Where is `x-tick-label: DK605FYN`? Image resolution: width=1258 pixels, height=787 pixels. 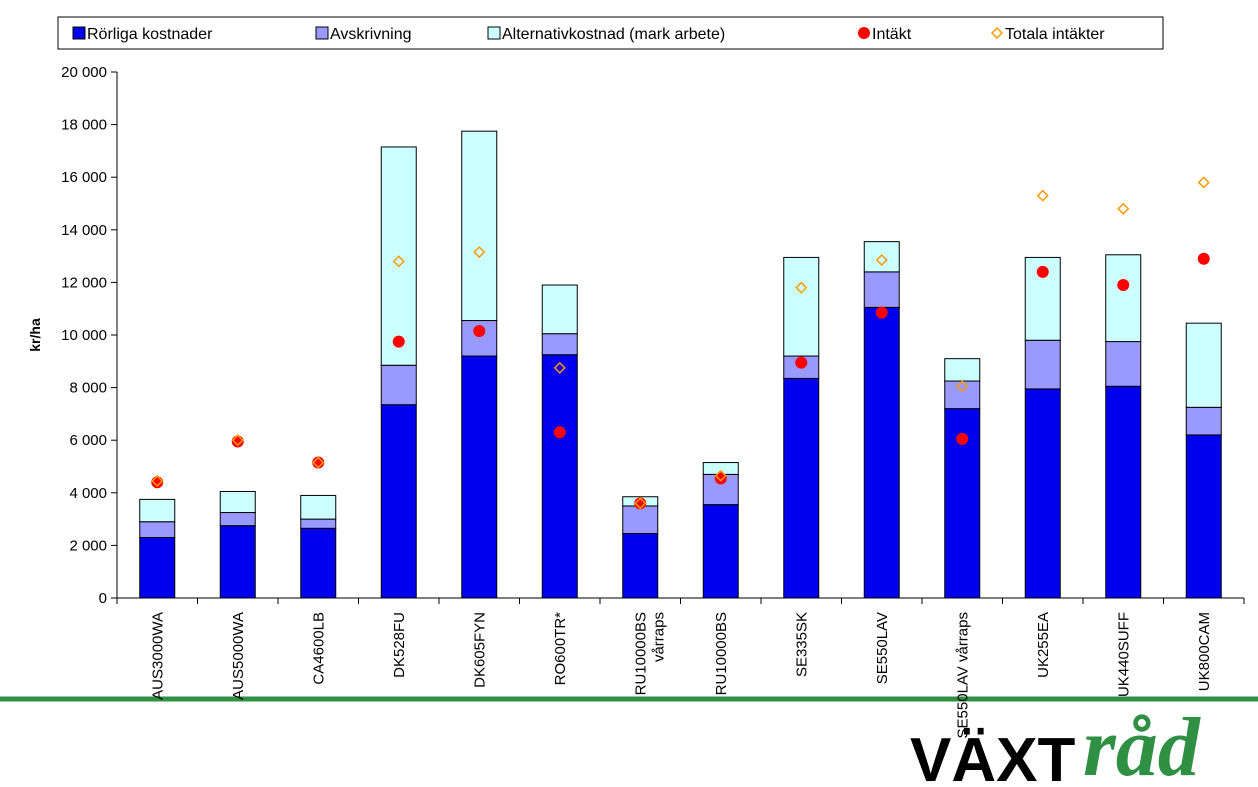
x-tick-label: DK605FYN is located at coordinates (479, 650).